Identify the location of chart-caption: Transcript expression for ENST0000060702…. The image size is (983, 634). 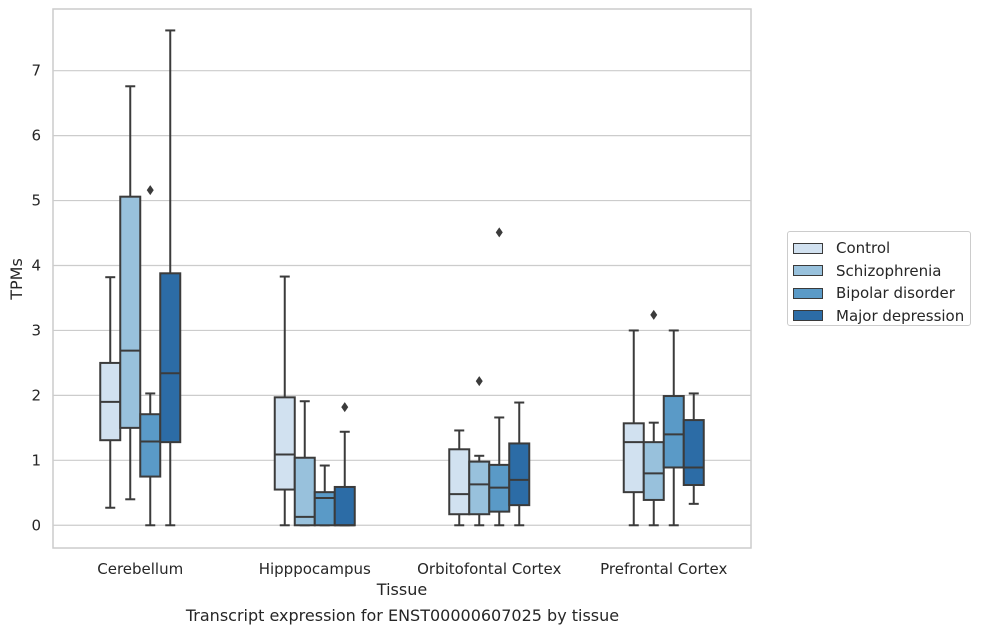
(402, 615).